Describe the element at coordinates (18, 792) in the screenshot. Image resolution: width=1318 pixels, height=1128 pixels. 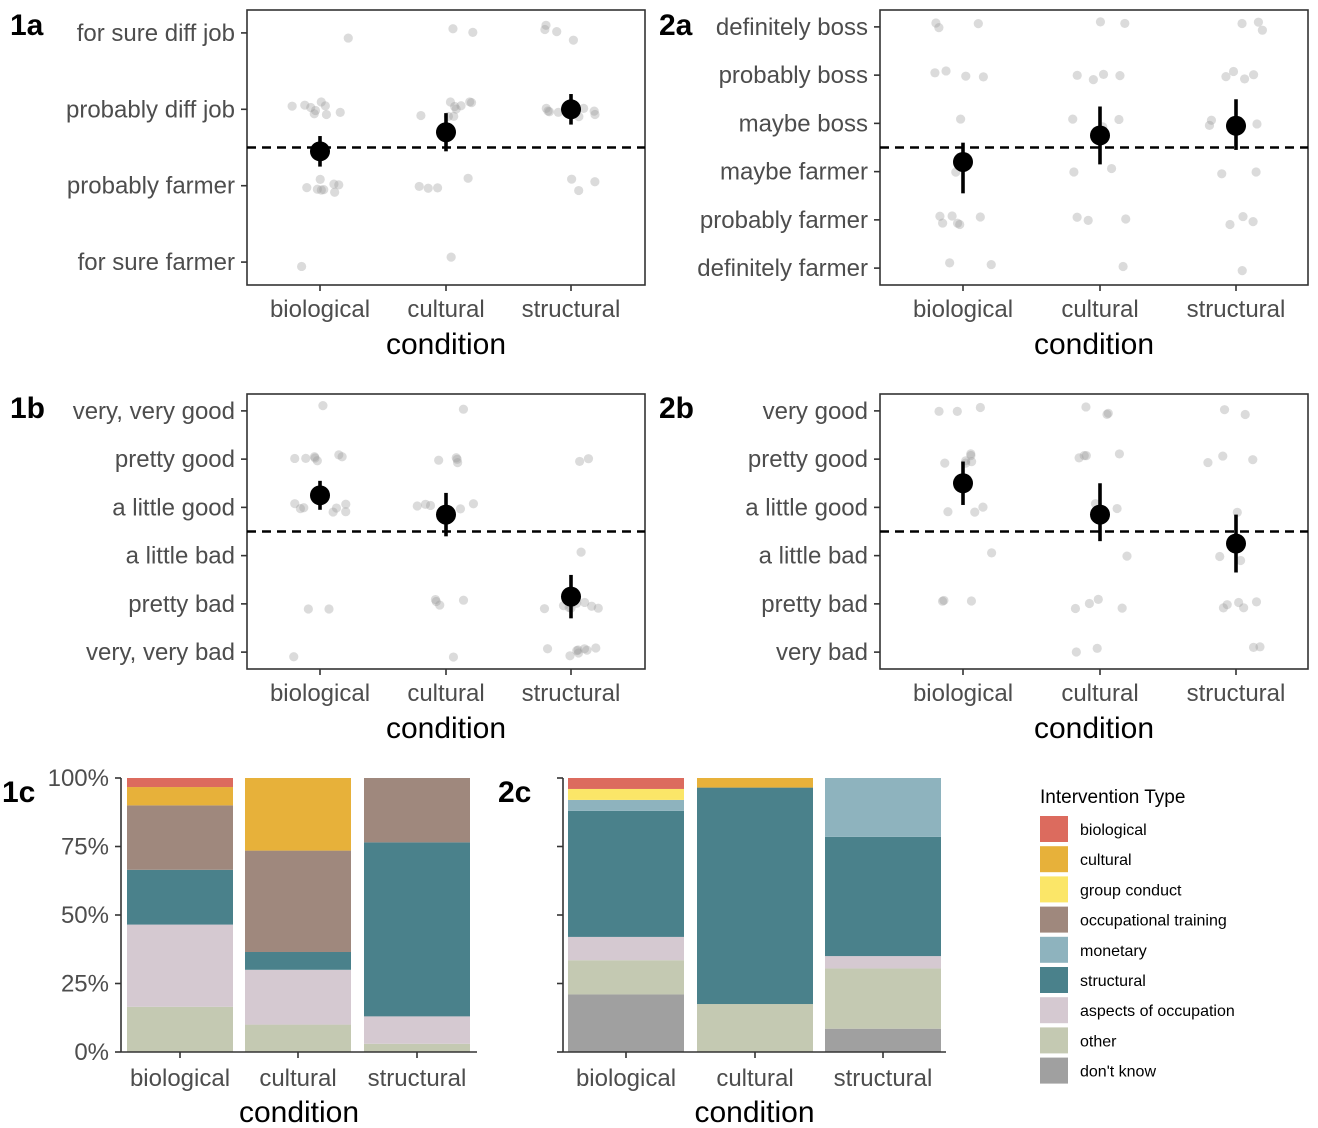
I see `panel-label: 1c` at that location.